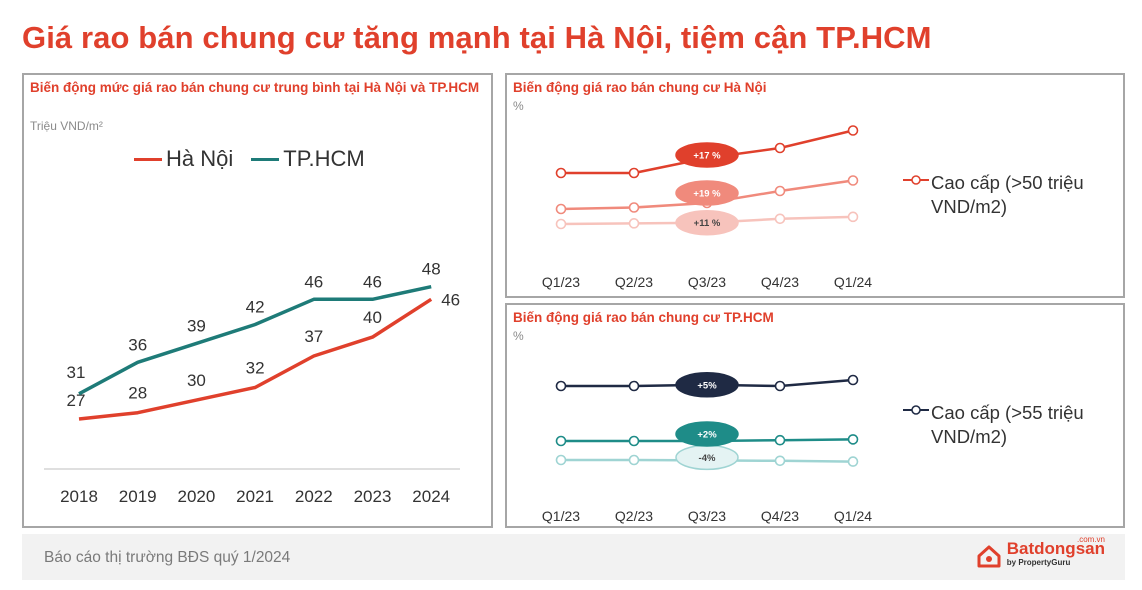 This screenshot has width=1142, height=590. What do you see at coordinates (313, 336) in the screenshot?
I see `data-label-hanoi-2022: 37` at bounding box center [313, 336].